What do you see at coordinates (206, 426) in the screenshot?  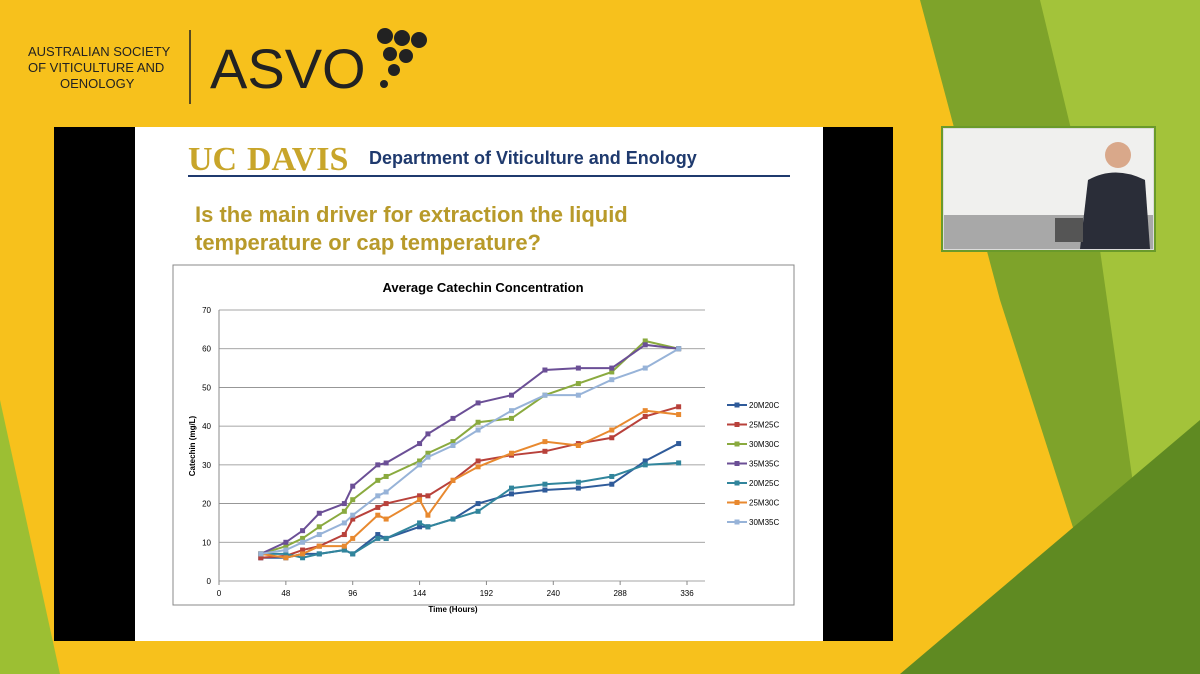 I see `y-tick-label: 40` at bounding box center [206, 426].